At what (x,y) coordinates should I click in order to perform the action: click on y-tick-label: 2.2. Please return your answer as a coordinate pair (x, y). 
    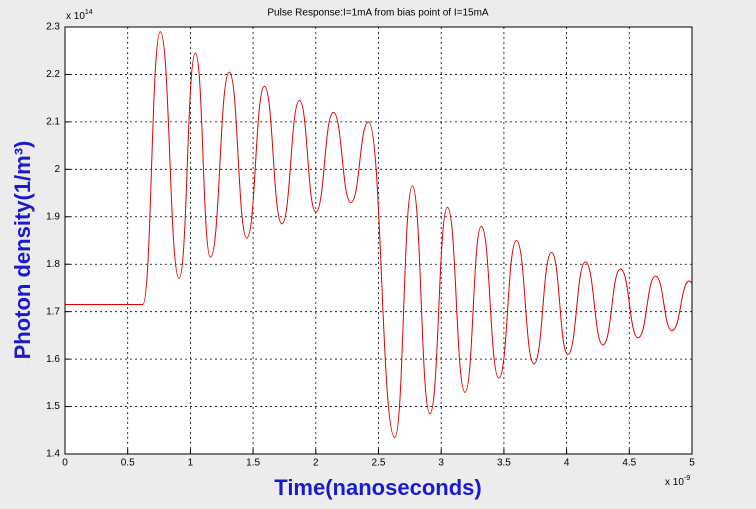
    Looking at the image, I should click on (53, 74).